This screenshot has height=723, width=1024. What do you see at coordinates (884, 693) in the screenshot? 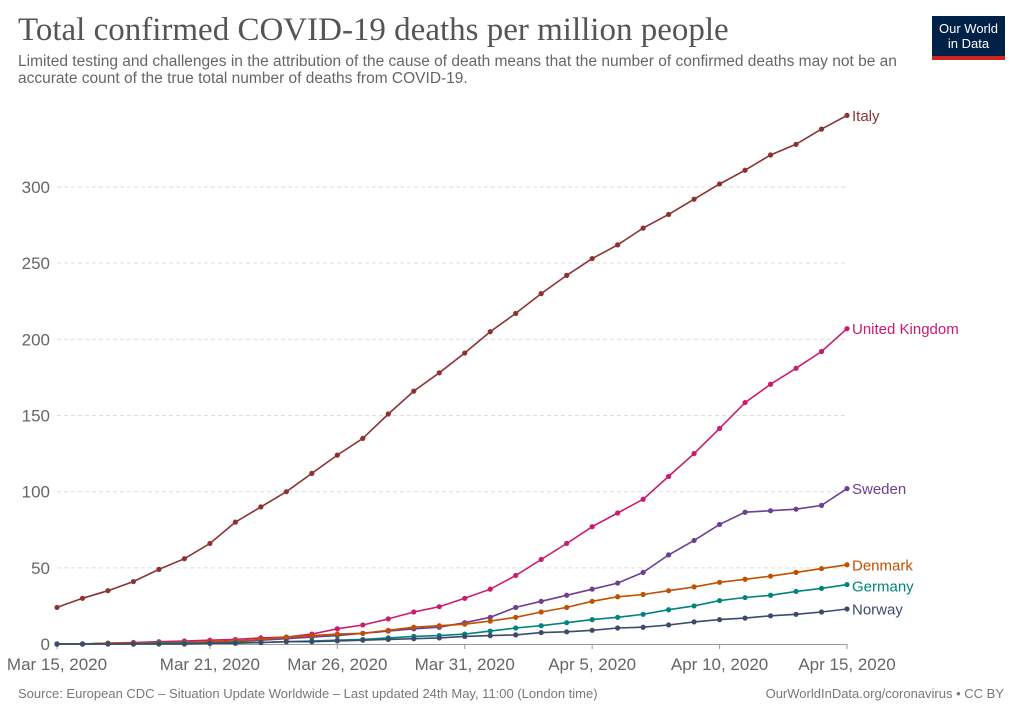
I see `credit-link: OurWorldInData.org/coronavirus • CC BY` at bounding box center [884, 693].